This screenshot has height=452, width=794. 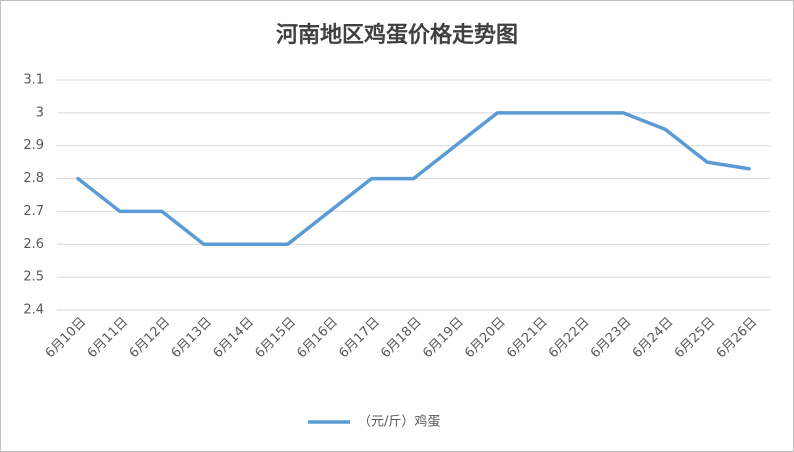 What do you see at coordinates (399, 422) in the screenshot?
I see `legend-label: （元/斤）鸡蛋` at bounding box center [399, 422].